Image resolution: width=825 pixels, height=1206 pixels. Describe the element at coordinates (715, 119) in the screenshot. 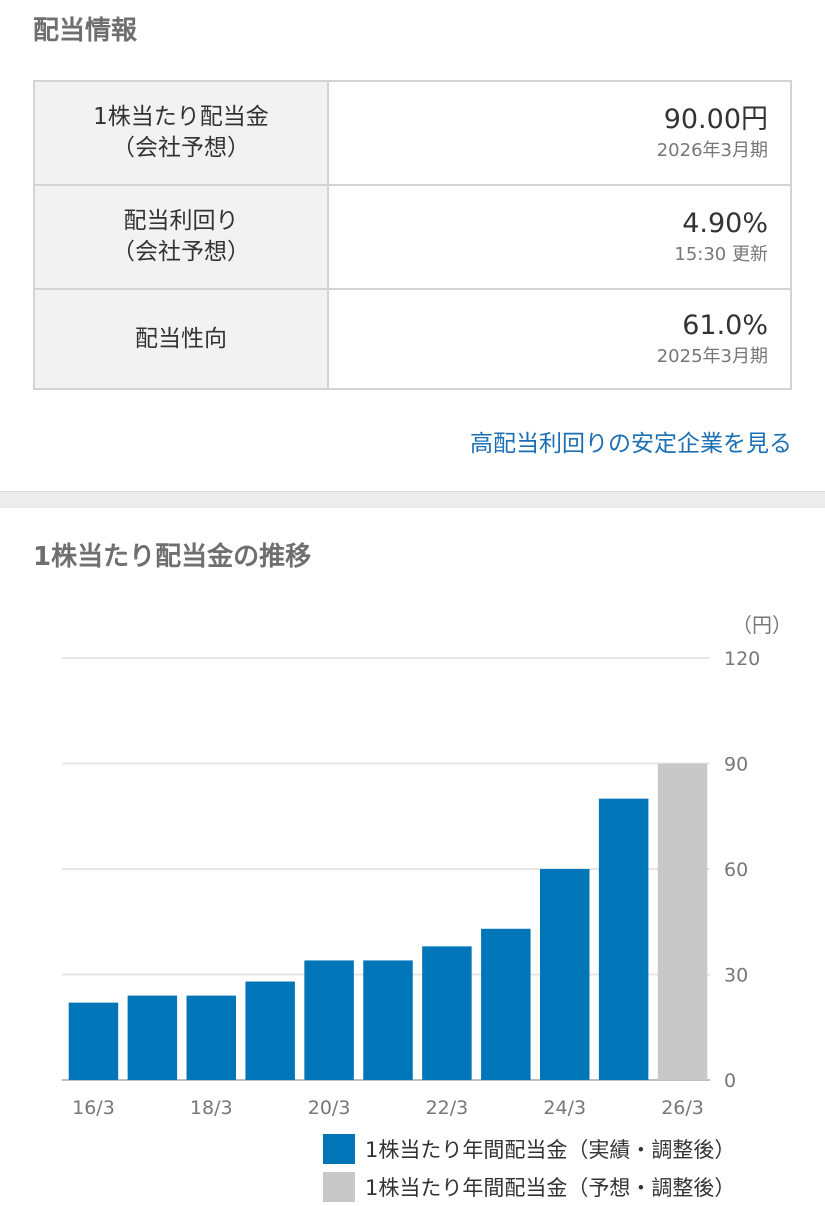

I see `dividend-per-share-value: 90.00円` at that location.